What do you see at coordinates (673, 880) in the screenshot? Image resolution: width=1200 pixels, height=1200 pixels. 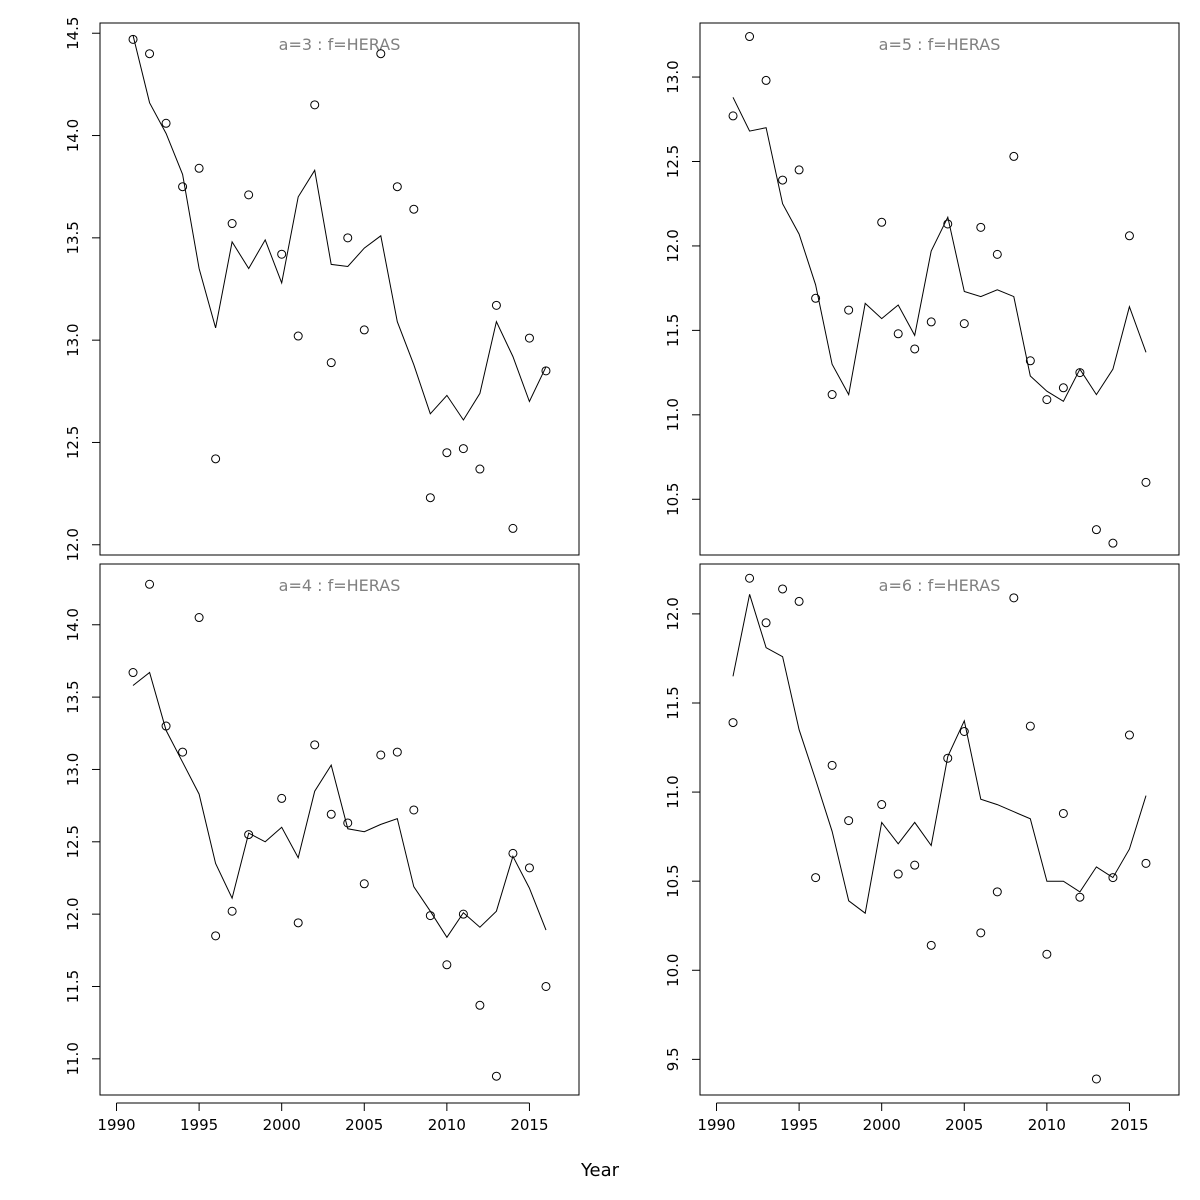 I see `chart-3-y-tick-label: 10.5` at bounding box center [673, 880].